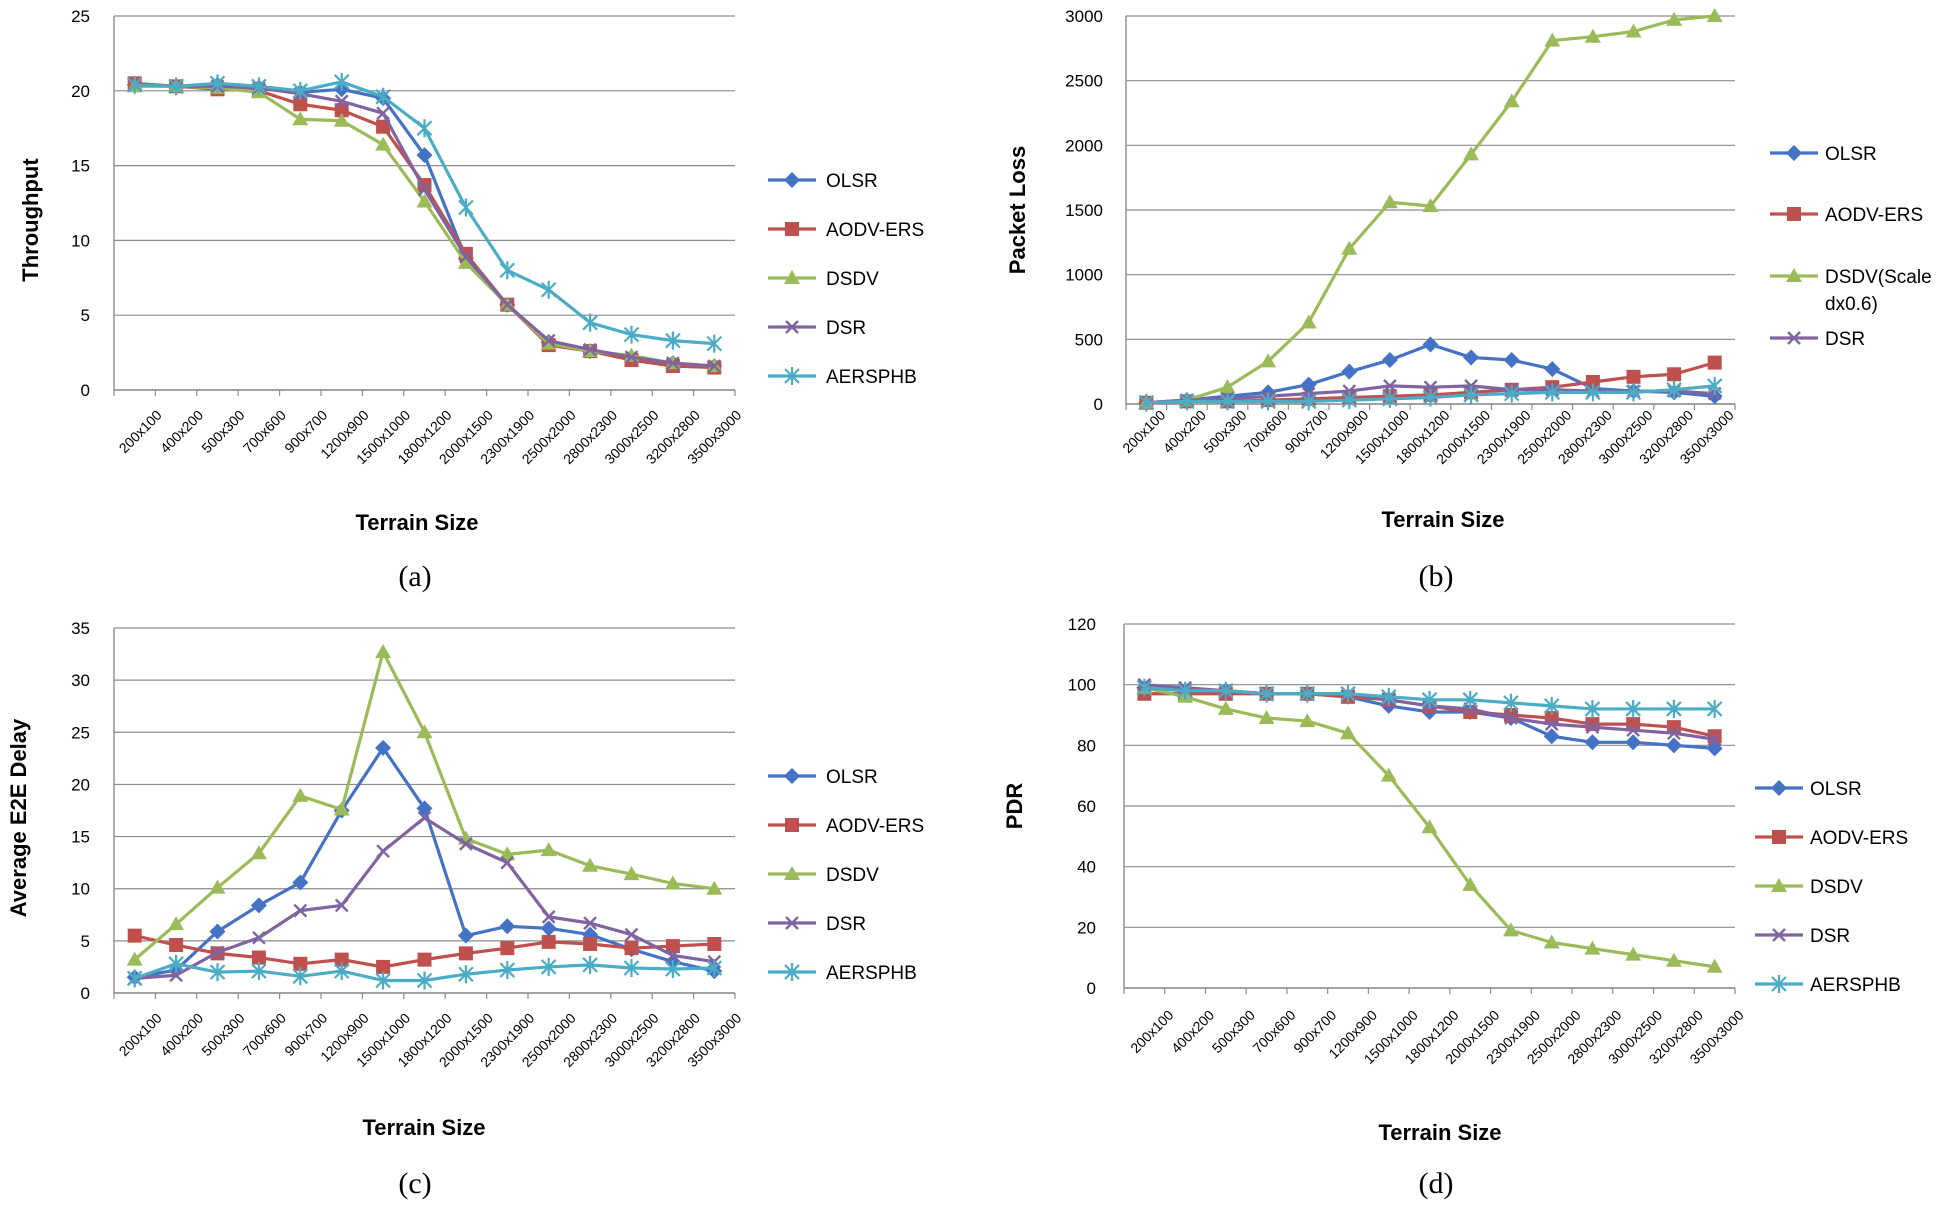  What do you see at coordinates (80, 732) in the screenshot?
I see `panel-c-ytick-label: 25` at bounding box center [80, 732].